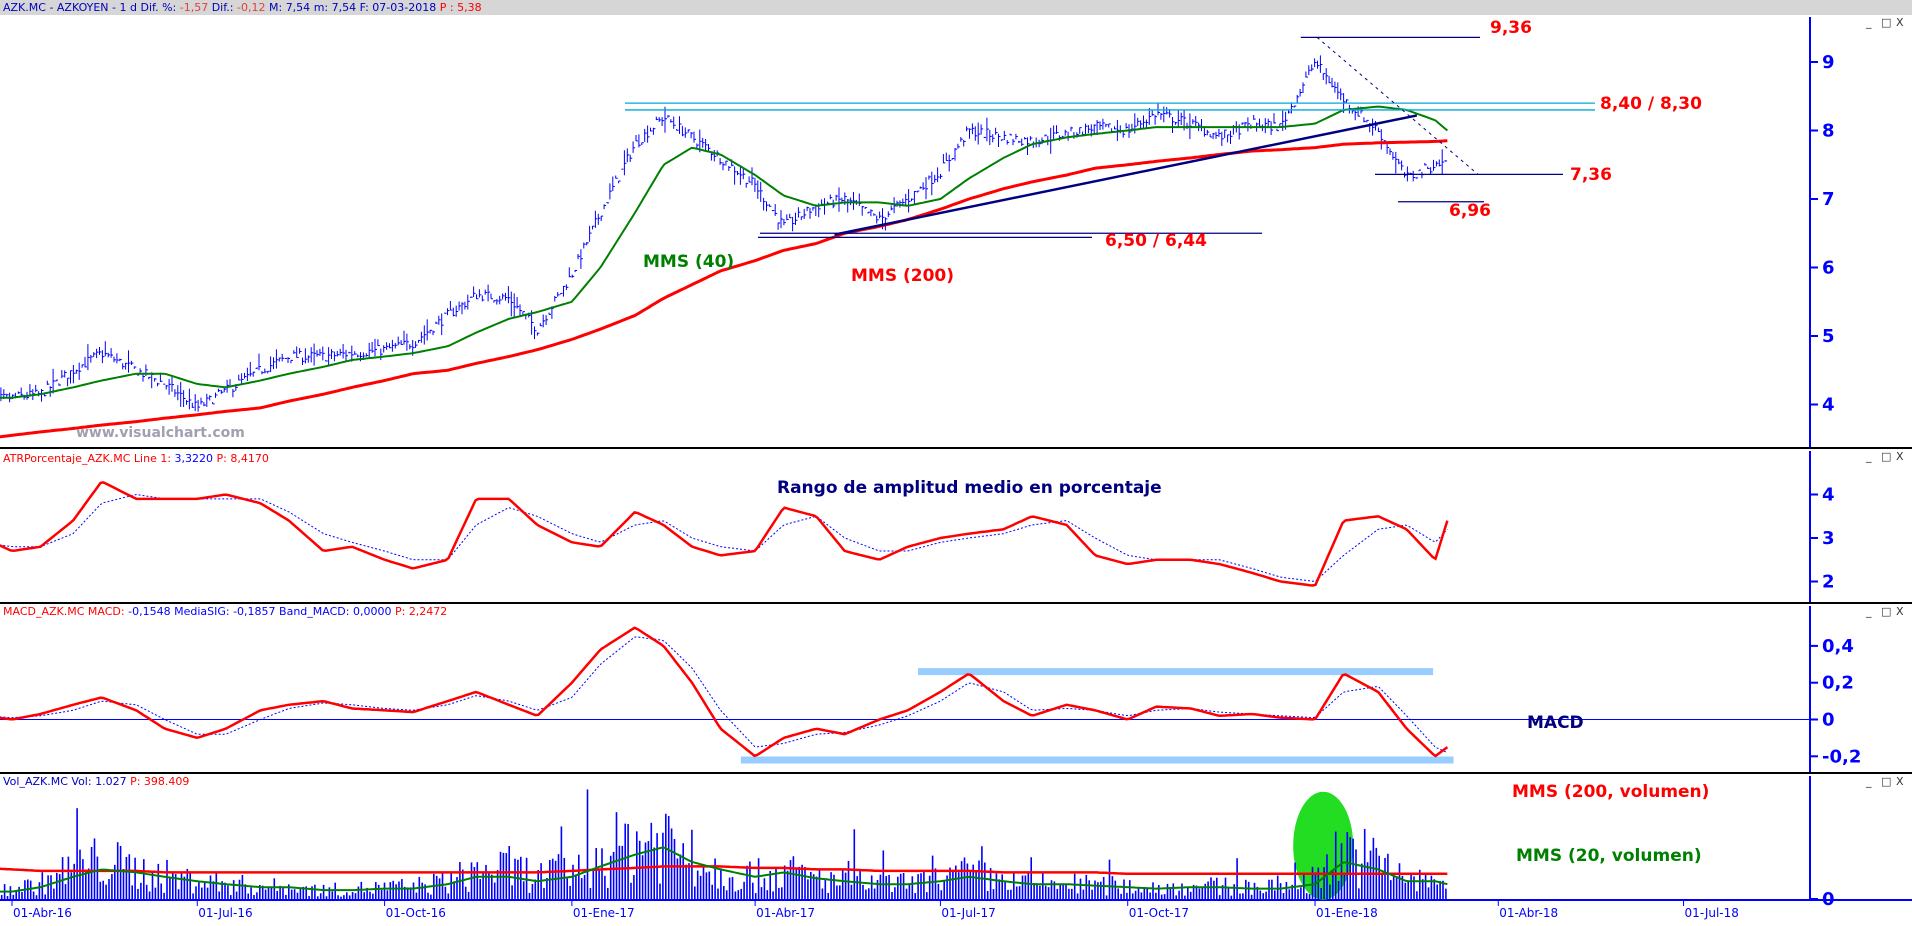  What do you see at coordinates (160, 433) in the screenshot?
I see `watermark: www.visualchart.com` at bounding box center [160, 433].